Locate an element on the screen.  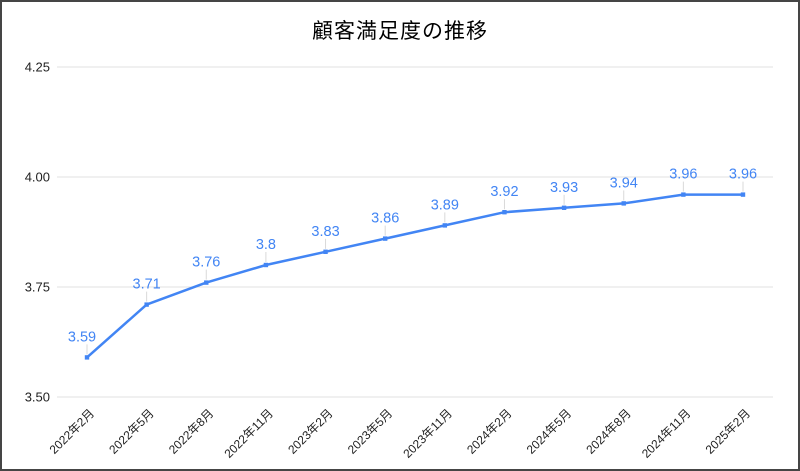
data-point-label: 3.93 is located at coordinates (564, 188).